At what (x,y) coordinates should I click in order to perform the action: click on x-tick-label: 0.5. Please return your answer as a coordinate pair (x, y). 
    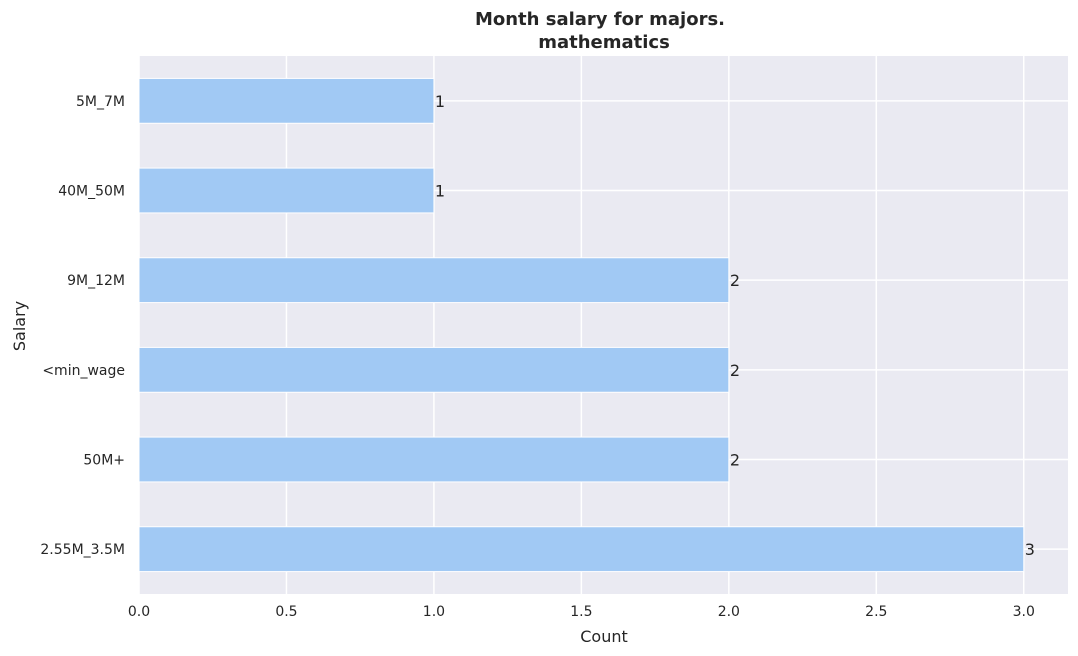
    Looking at the image, I should click on (286, 612).